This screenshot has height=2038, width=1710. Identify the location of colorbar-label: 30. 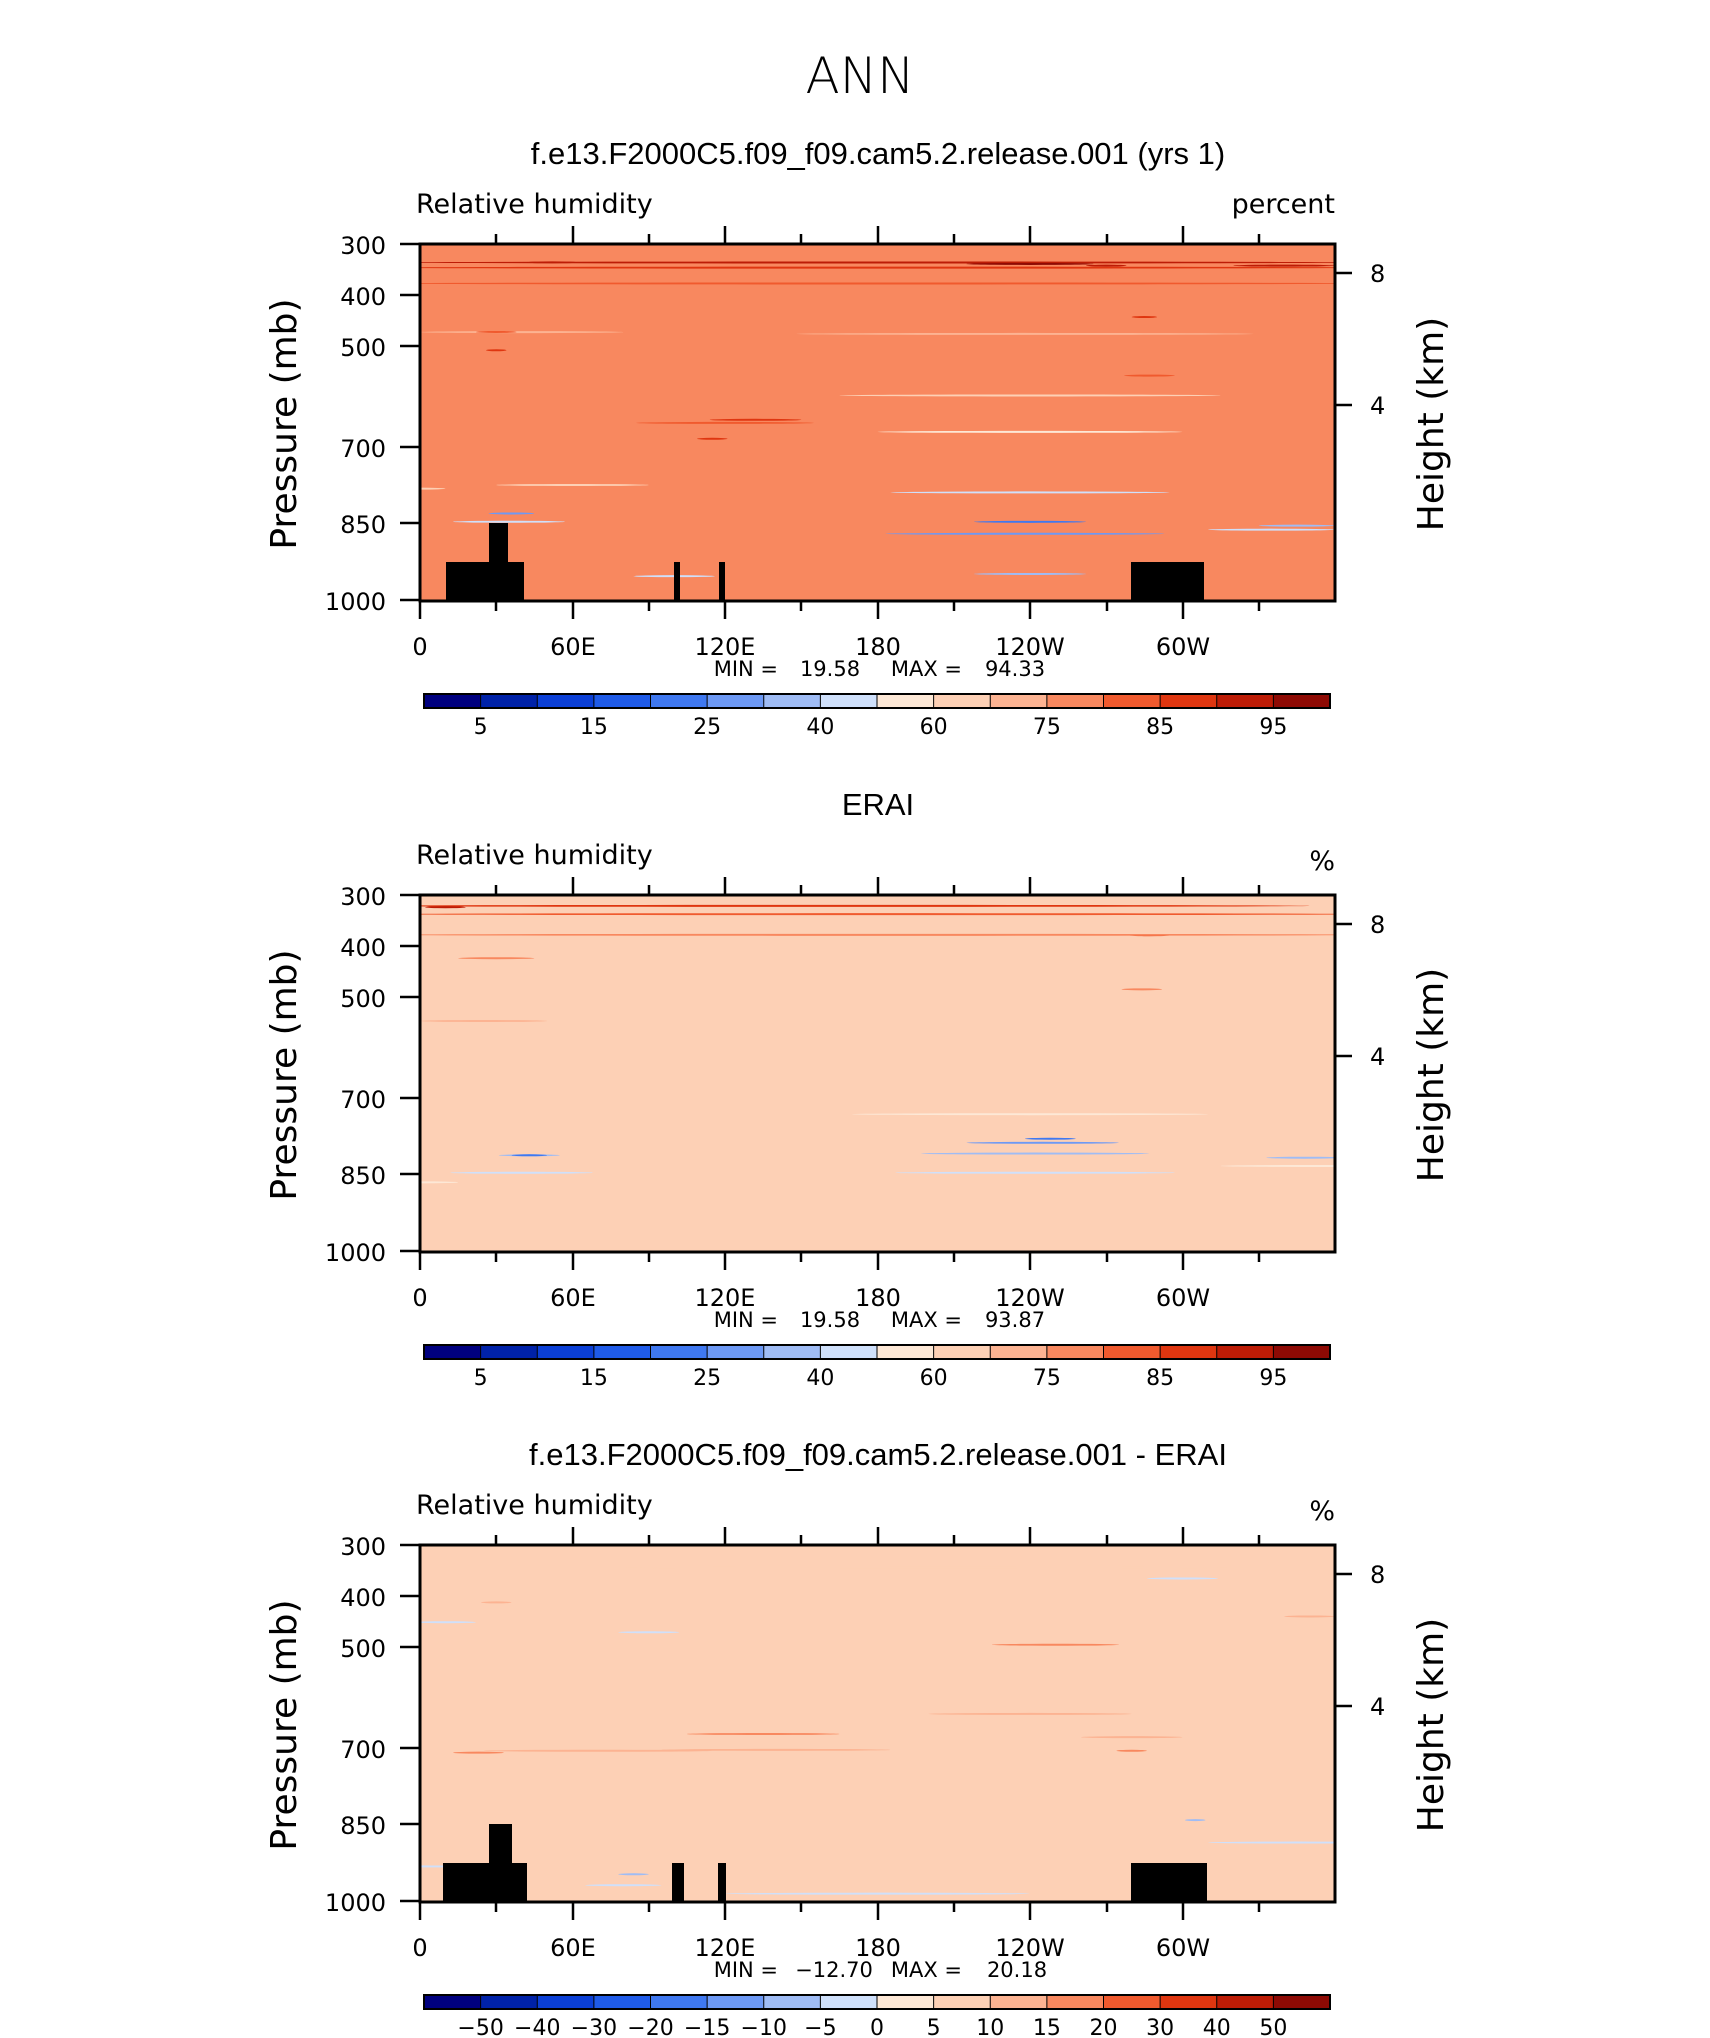
(1160, 2027).